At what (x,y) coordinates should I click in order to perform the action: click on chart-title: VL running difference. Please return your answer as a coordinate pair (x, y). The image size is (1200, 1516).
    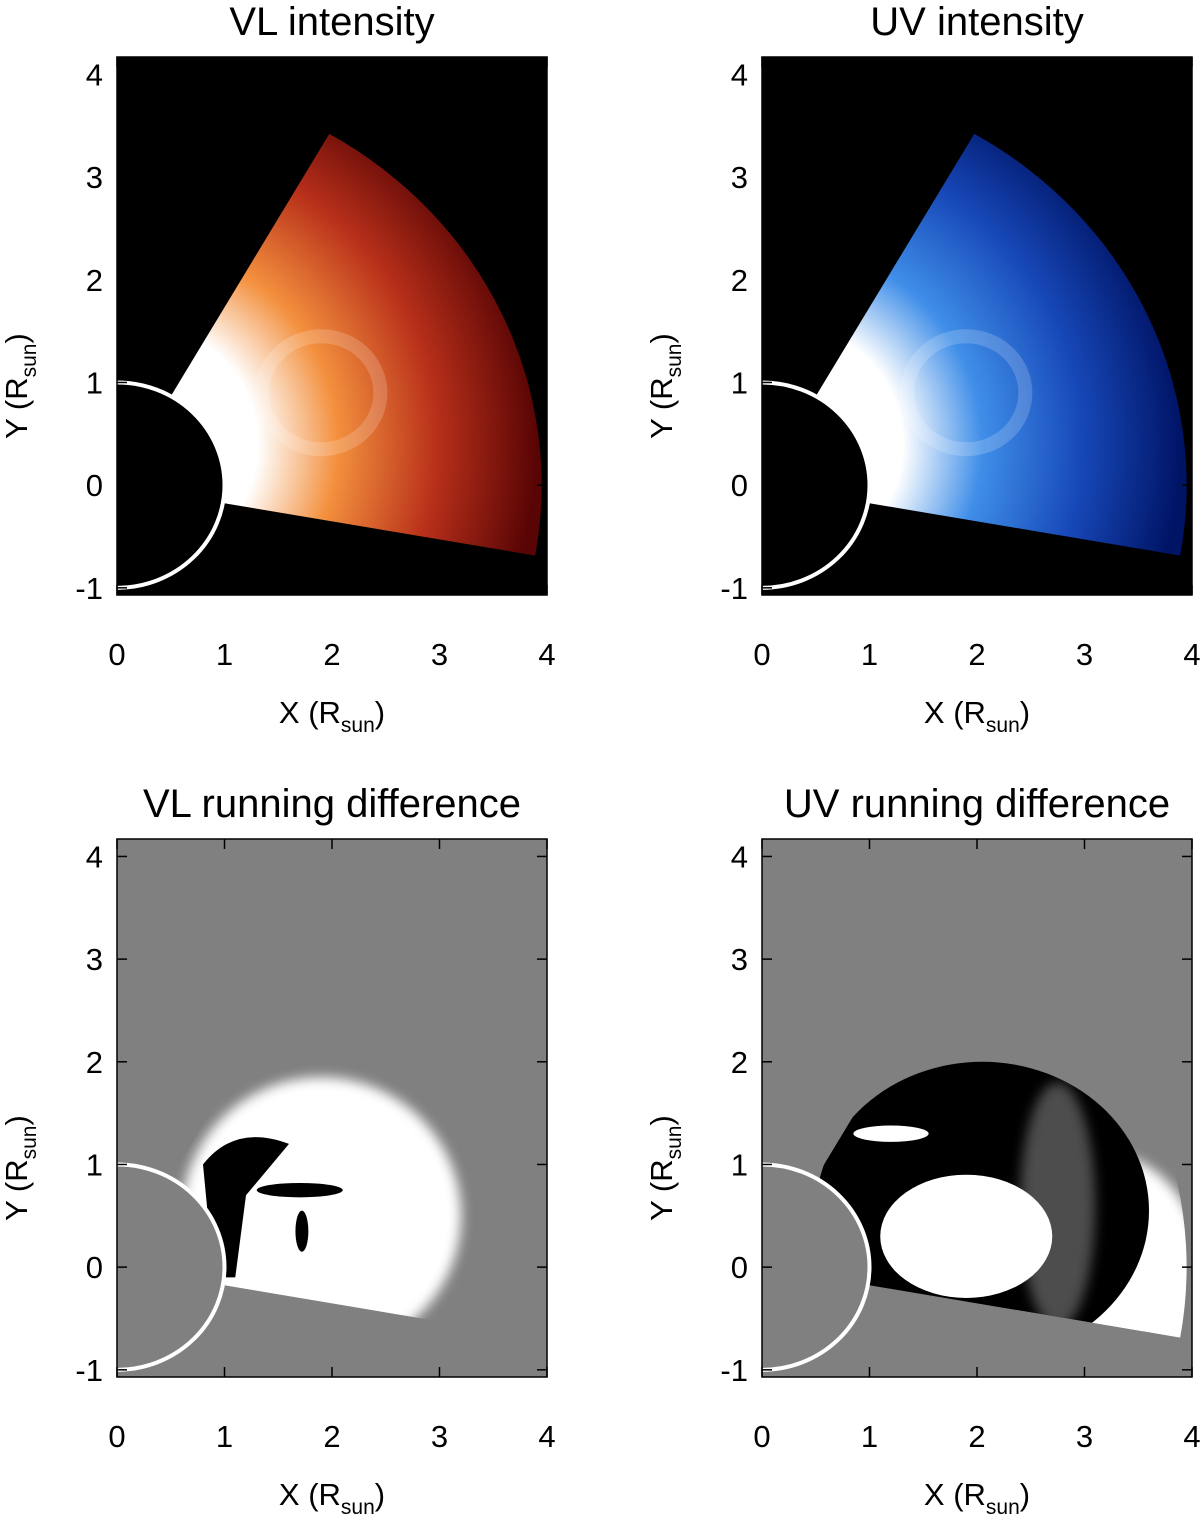
    Looking at the image, I should click on (332, 804).